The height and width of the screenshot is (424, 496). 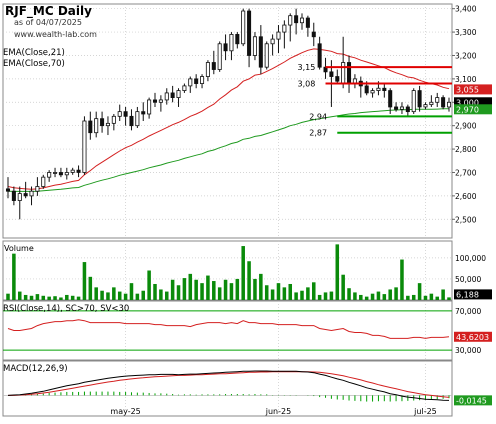 I want to click on volume-tick-label: 100,000, so click(x=470, y=258).